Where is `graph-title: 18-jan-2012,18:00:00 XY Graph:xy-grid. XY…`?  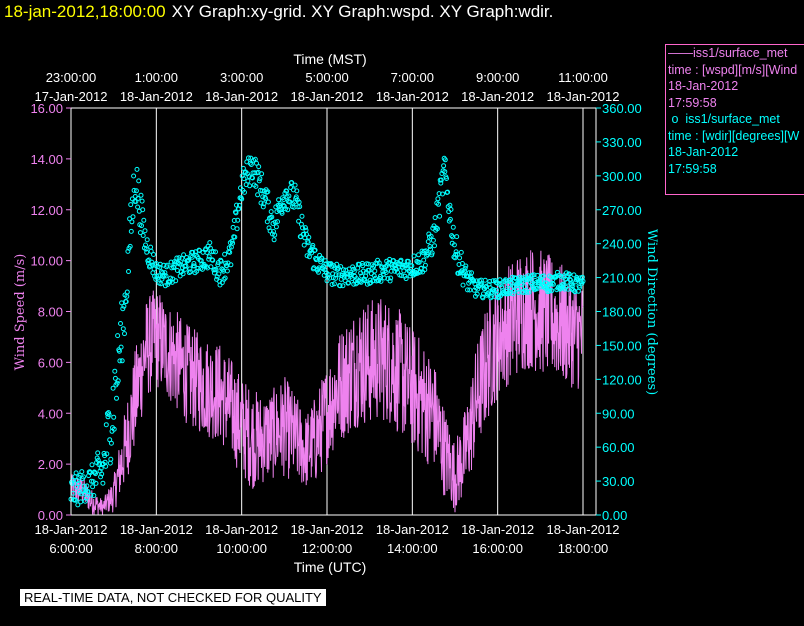
graph-title: 18-jan-2012,18:00:00 XY Graph:xy-grid. XY… is located at coordinates (278, 12).